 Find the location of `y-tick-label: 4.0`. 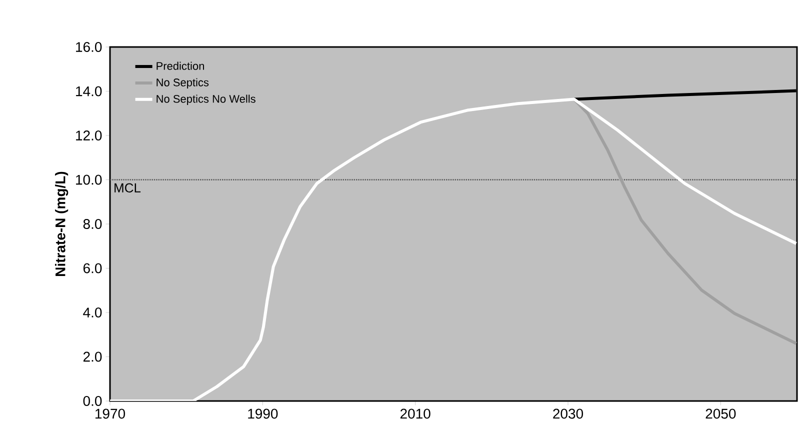

y-tick-label: 4.0 is located at coordinates (92, 313).